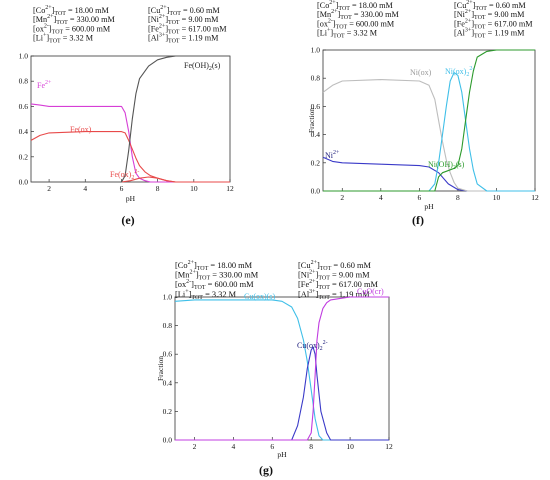 The height and width of the screenshot is (480, 550). Describe the element at coordinates (332, 155) in the screenshot. I see `series-label-1: Ni2+` at that location.